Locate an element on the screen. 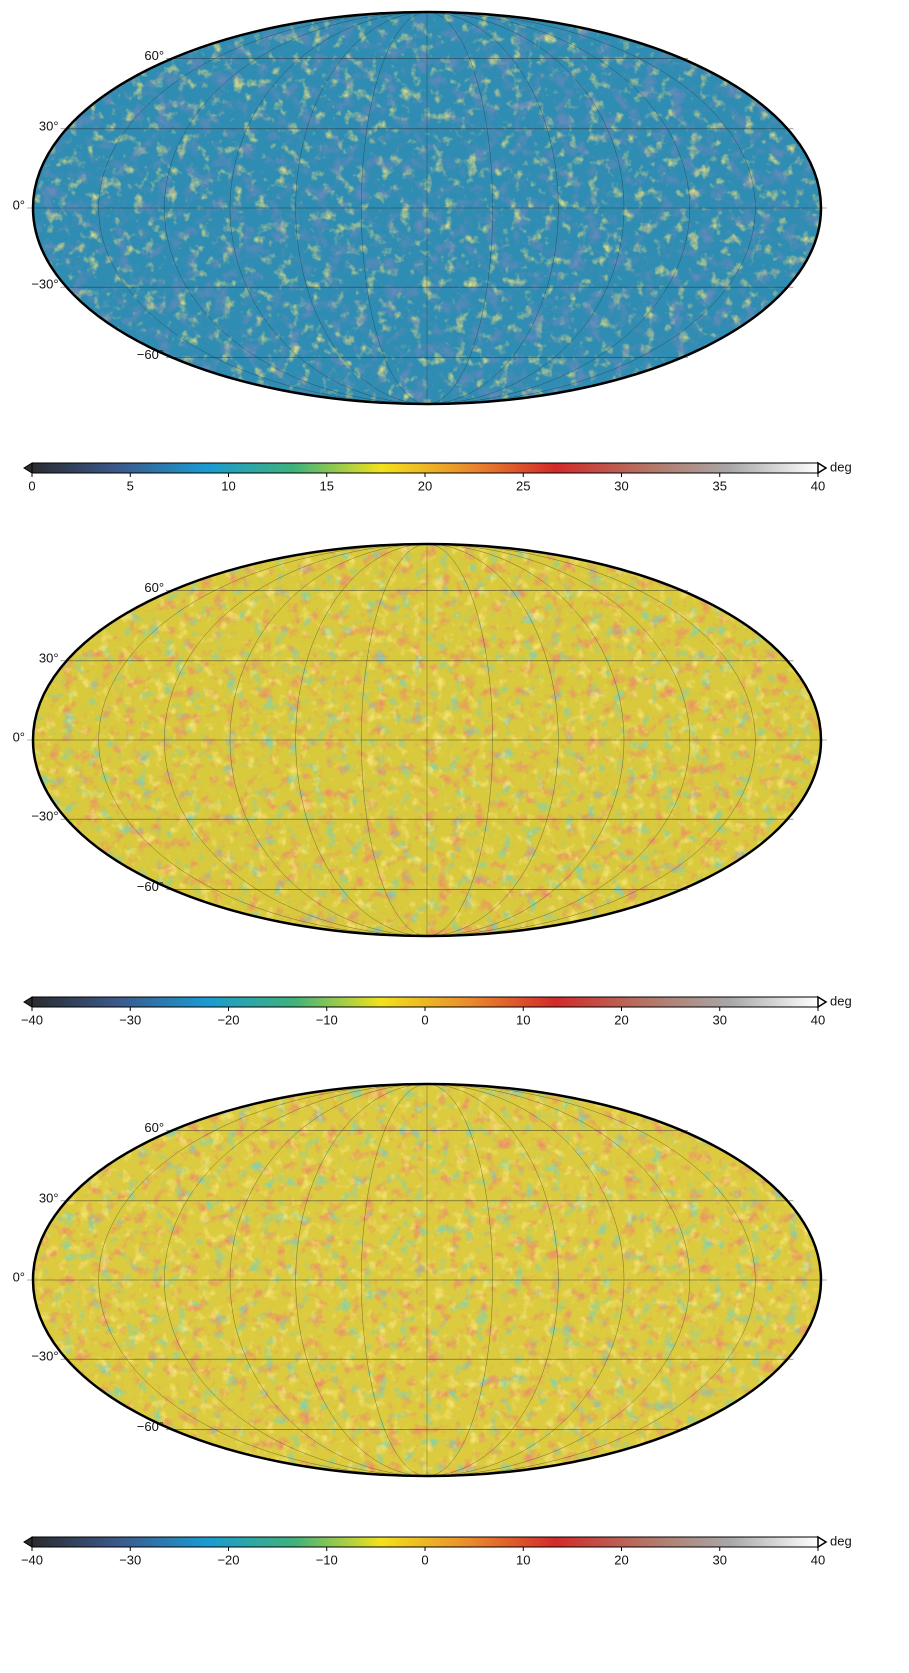 Image resolution: width=909 pixels, height=1673 pixels. colorbar-tick-label: 25 is located at coordinates (523, 485).